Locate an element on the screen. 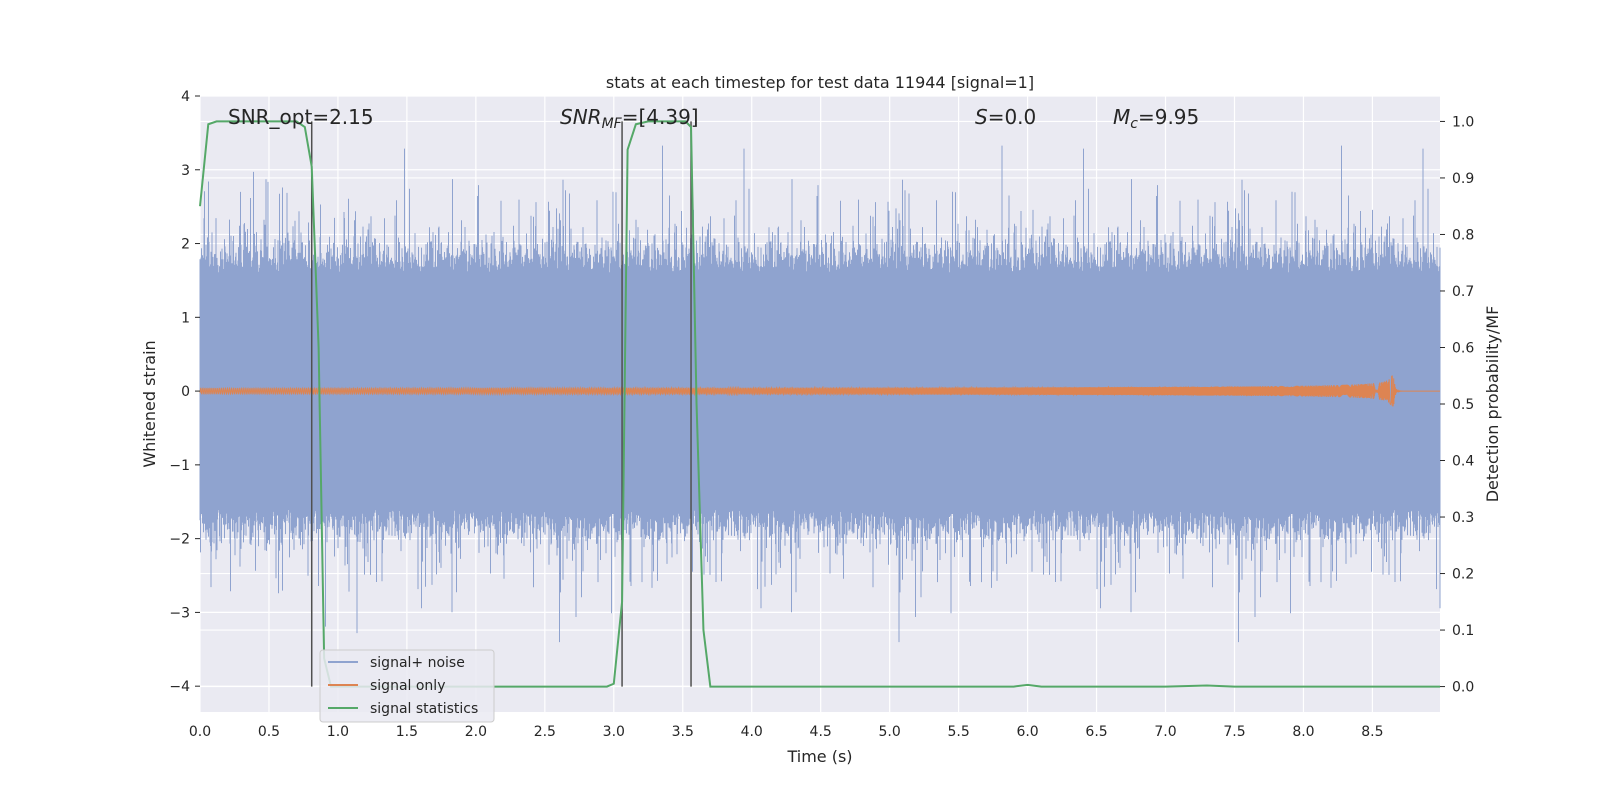 Image resolution: width=1600 pixels, height=800 pixels. y2-tick-label: 1.0 is located at coordinates (1463, 122).